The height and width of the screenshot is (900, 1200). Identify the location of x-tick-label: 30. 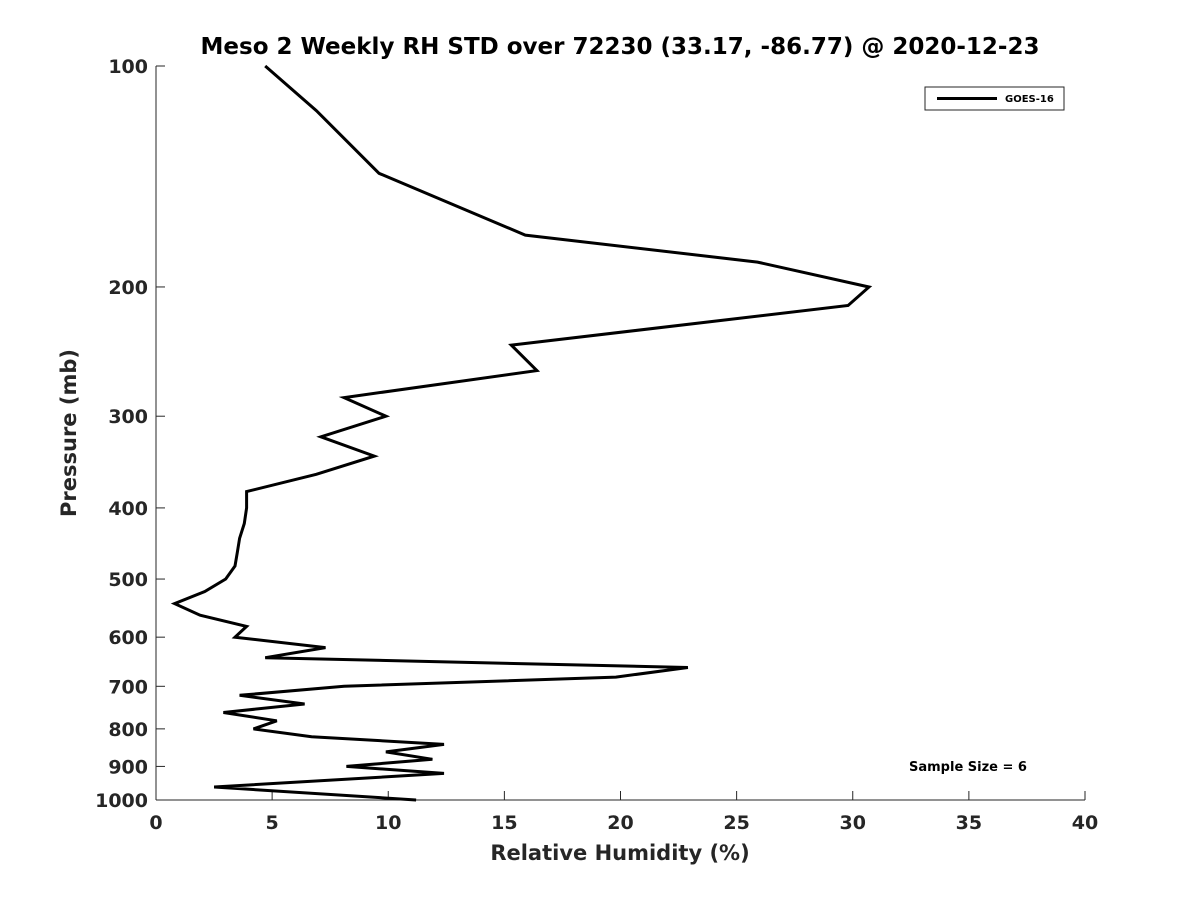
(853, 823).